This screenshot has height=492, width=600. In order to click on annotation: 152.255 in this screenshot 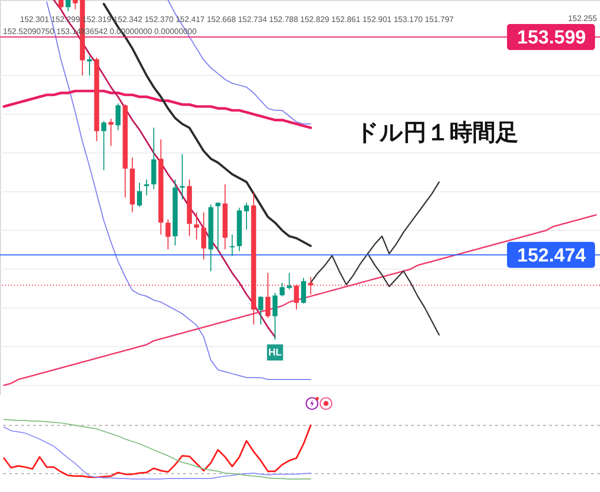, I will do `click(583, 18)`.